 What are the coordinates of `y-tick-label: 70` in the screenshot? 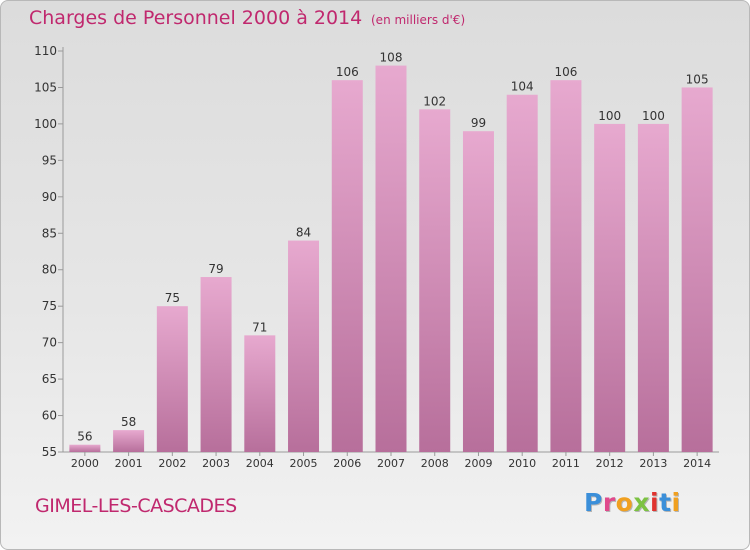 It's located at (49, 343).